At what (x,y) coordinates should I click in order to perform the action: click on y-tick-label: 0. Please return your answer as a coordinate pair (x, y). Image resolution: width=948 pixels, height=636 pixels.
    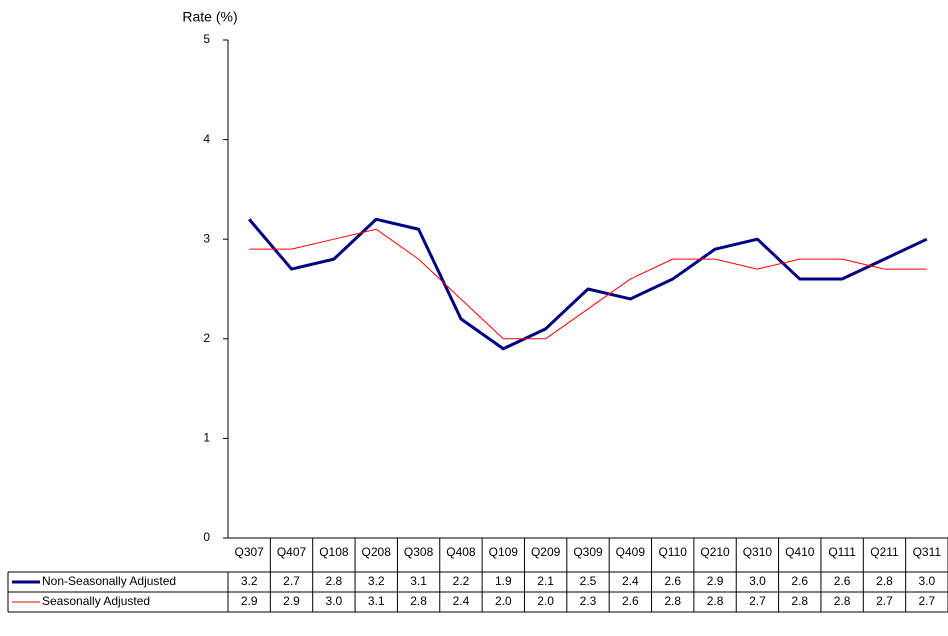
    Looking at the image, I should click on (206, 537).